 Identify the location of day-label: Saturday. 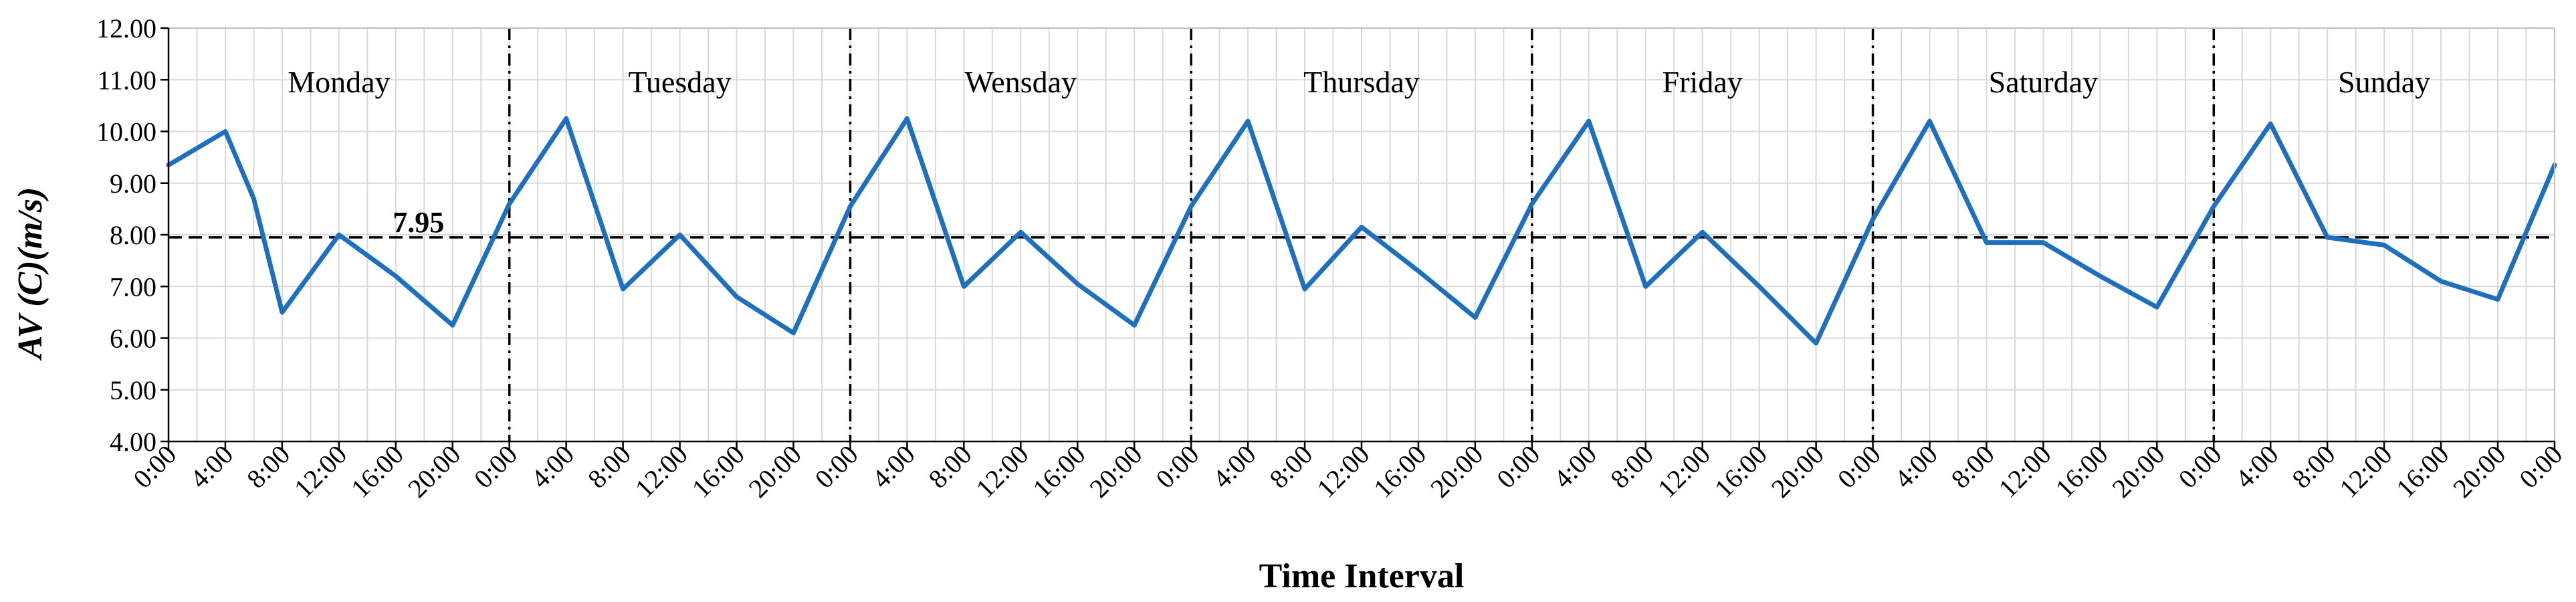
(2044, 82).